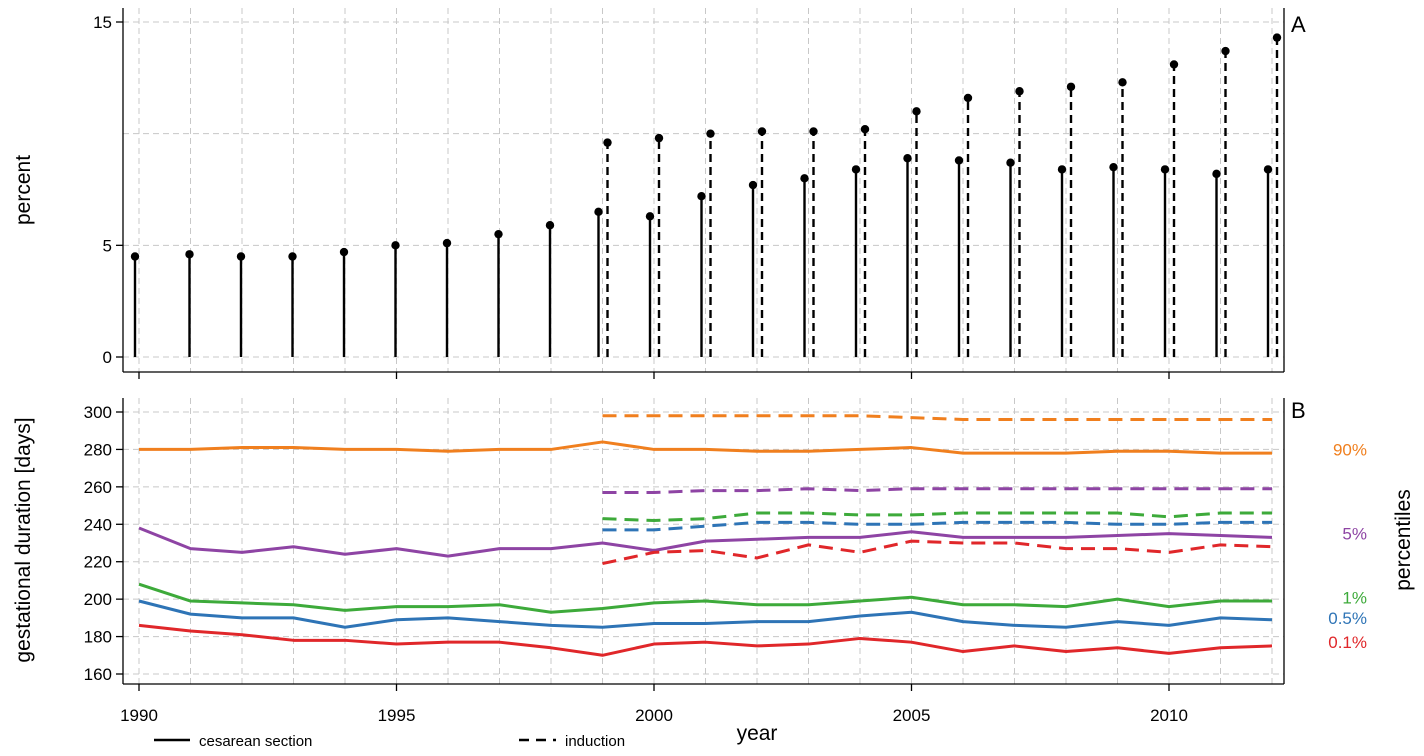 The image size is (1424, 756). Describe the element at coordinates (98, 599) in the screenshot. I see `y-tick-label: 200` at that location.